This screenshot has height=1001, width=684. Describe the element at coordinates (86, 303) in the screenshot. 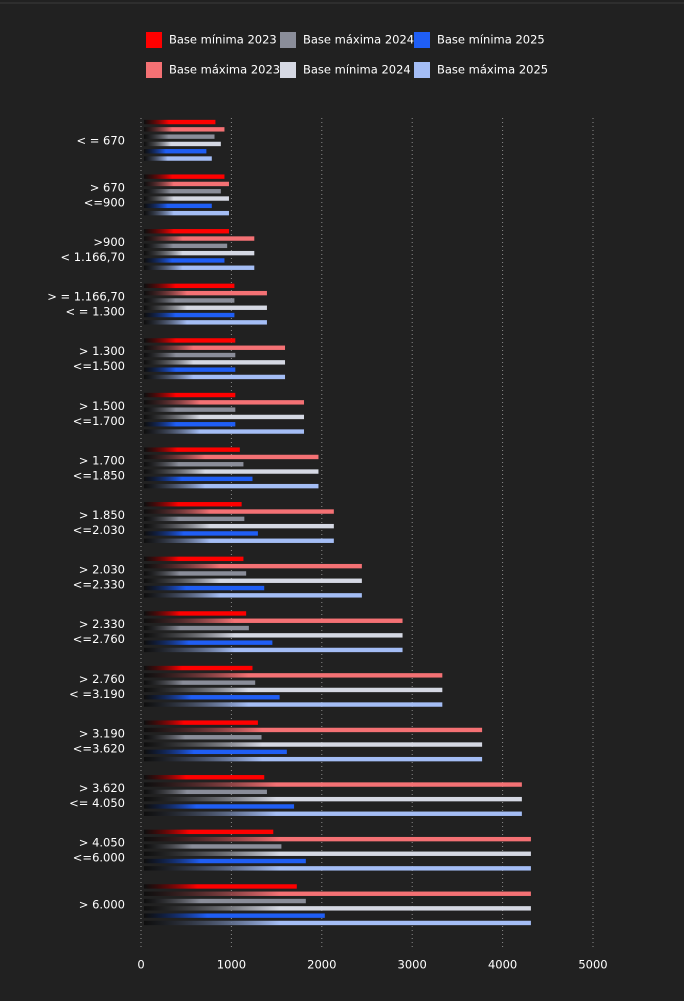

I see `y-tick-label: > = 1.166,70 < = 1.300` at that location.